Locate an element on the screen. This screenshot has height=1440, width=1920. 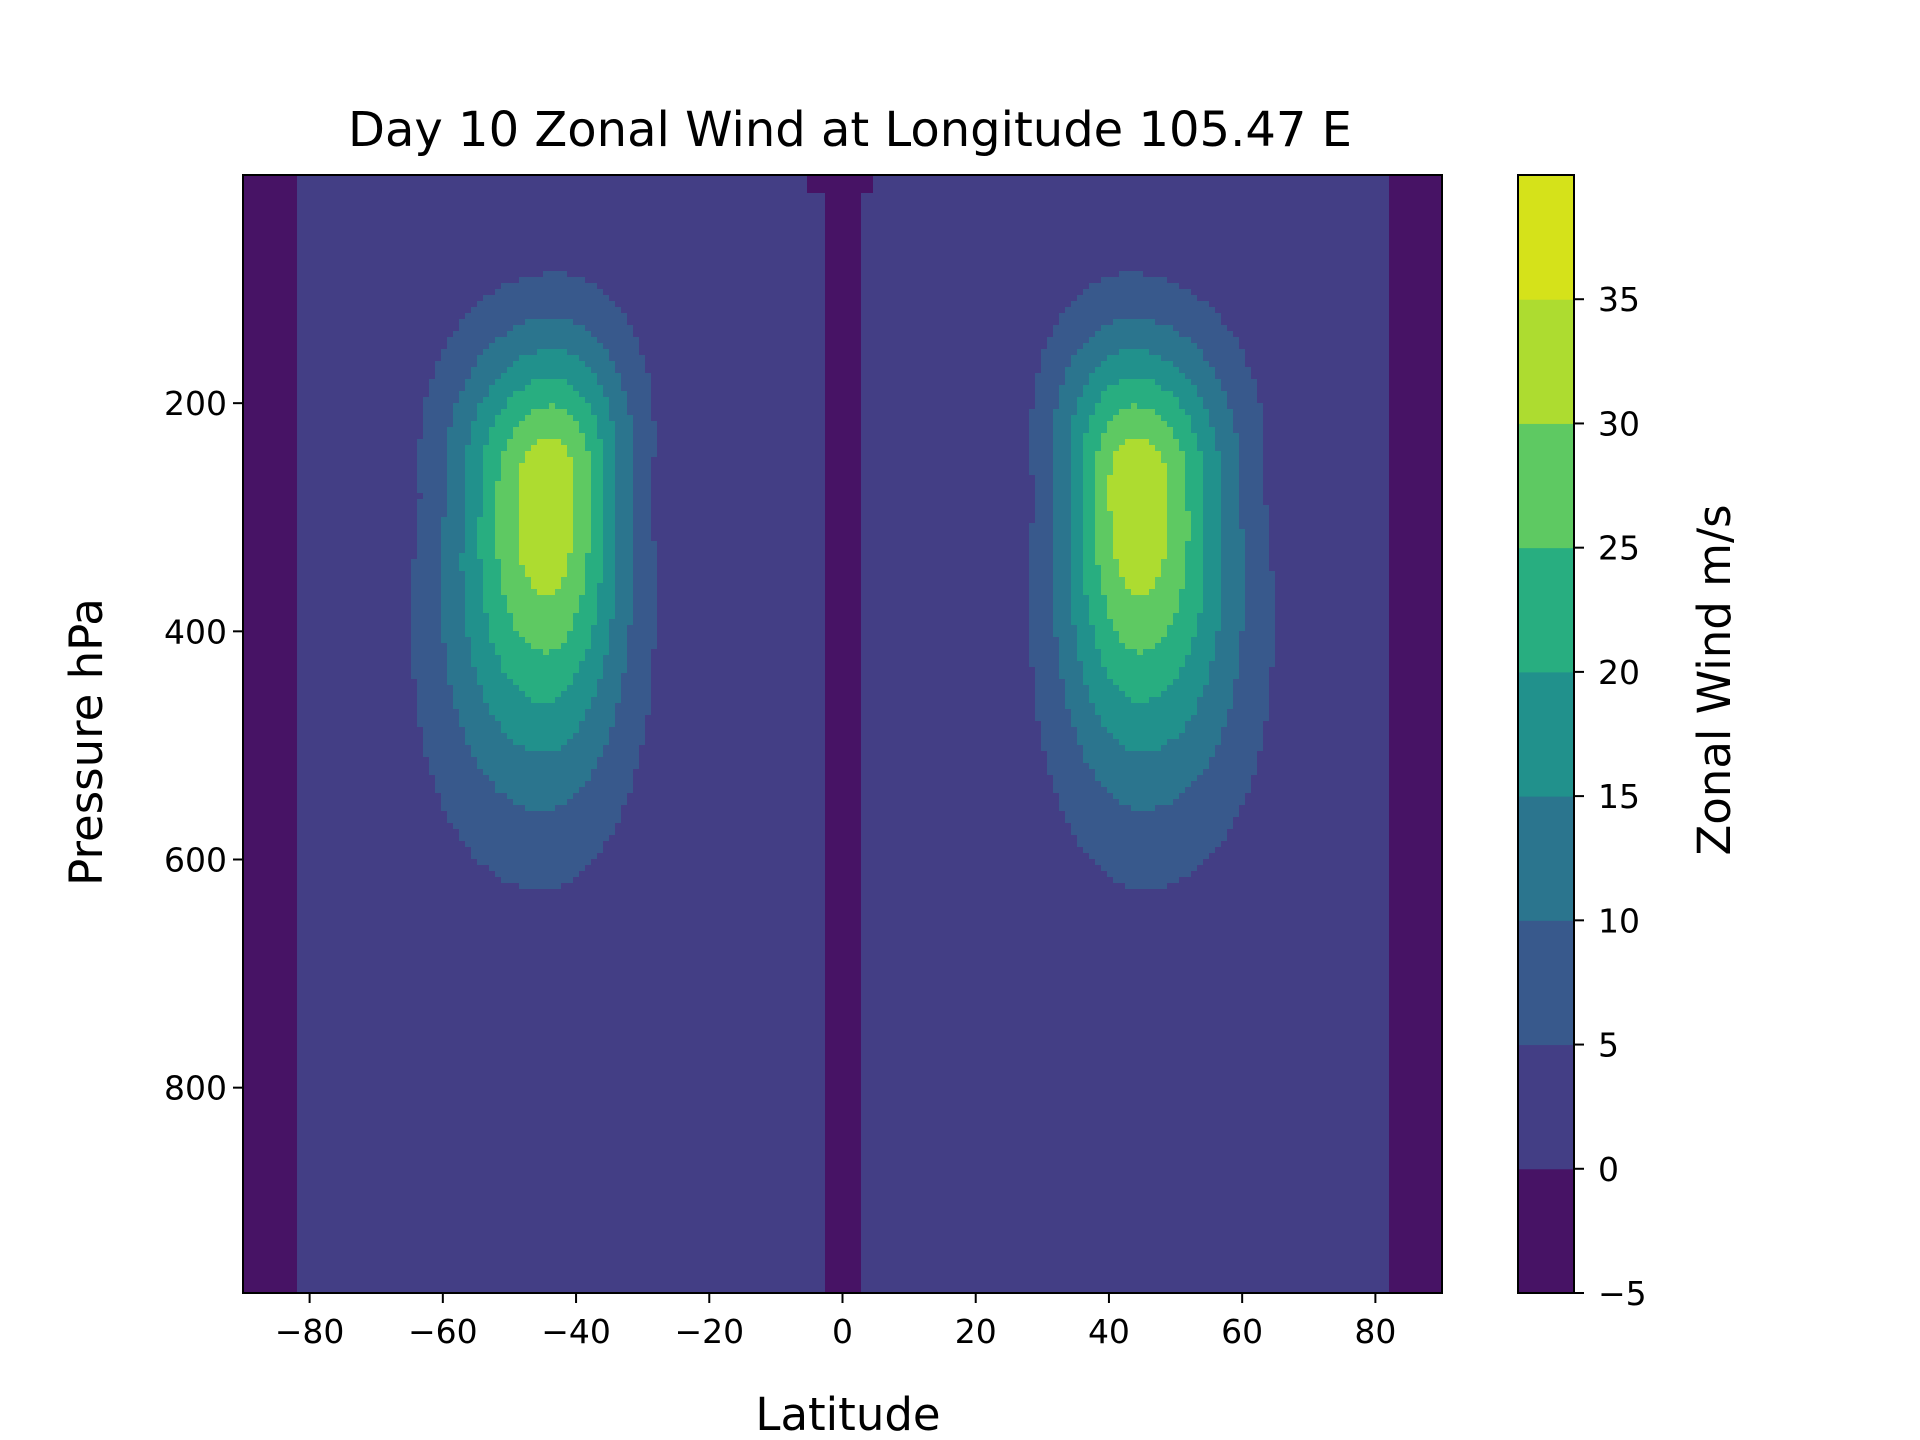
colorbar-tick-label: 15 is located at coordinates (1619, 796).